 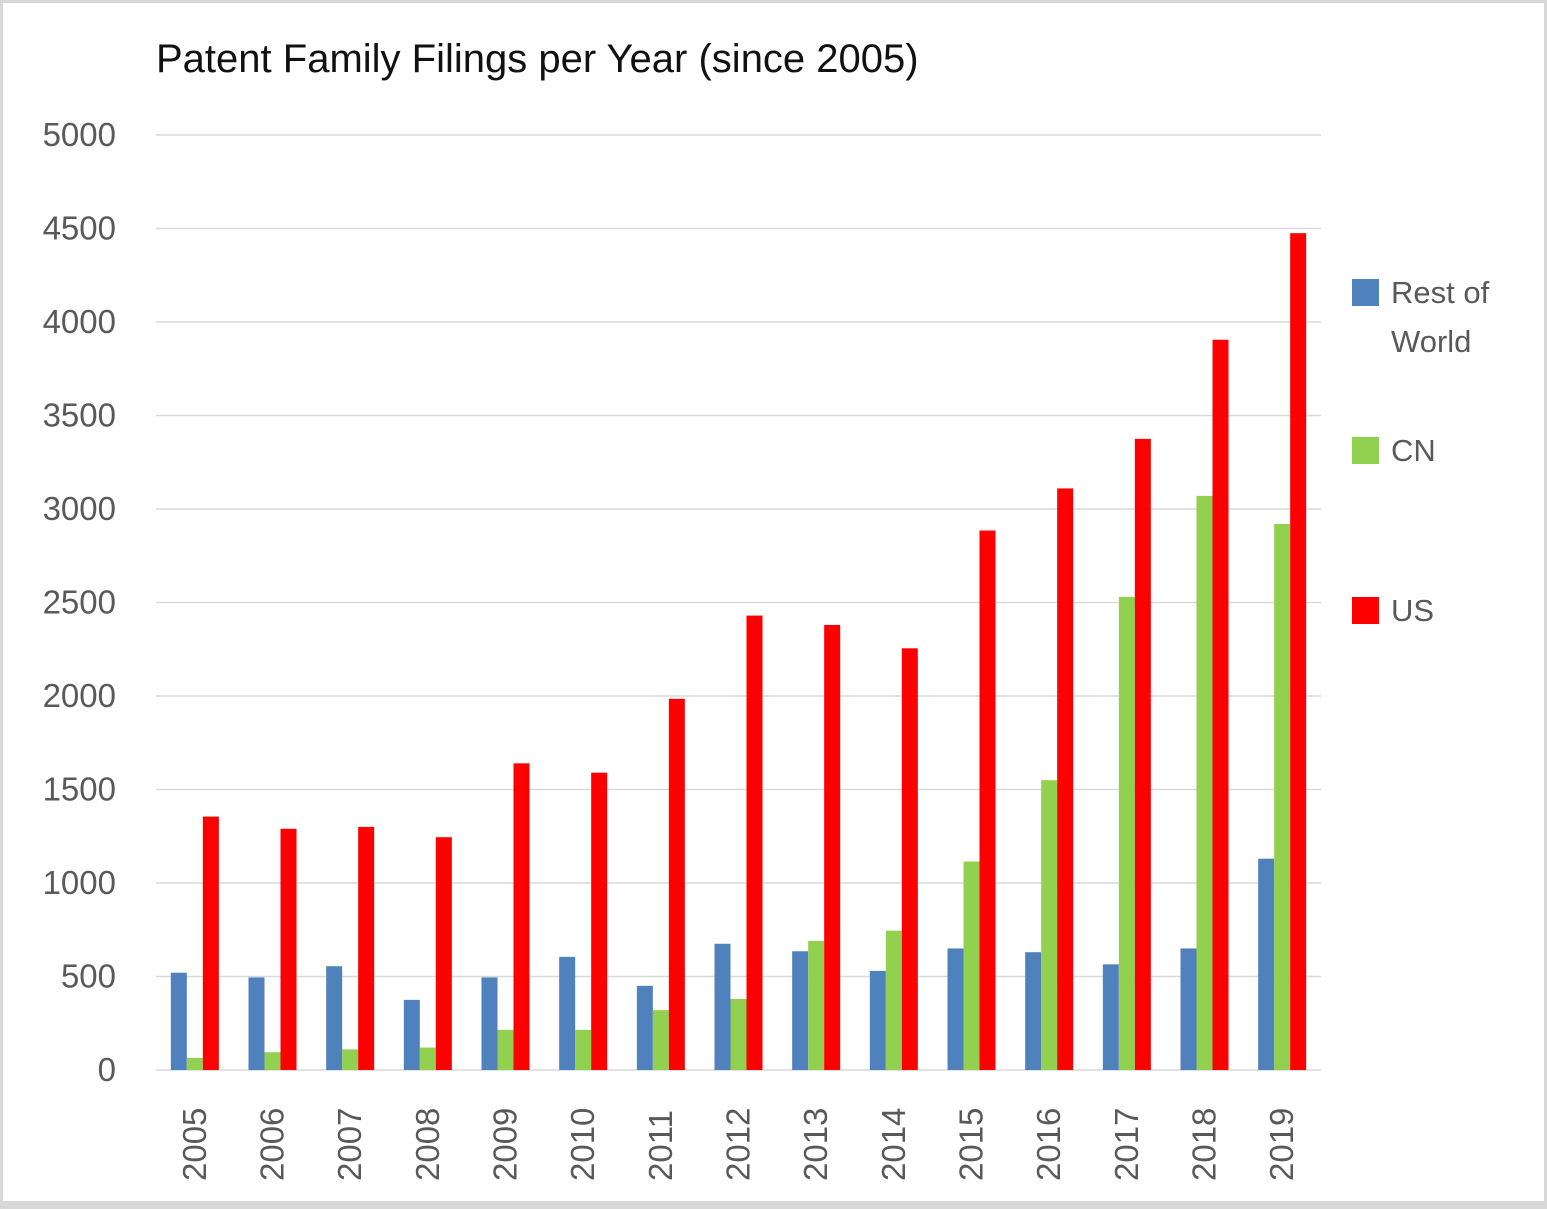 What do you see at coordinates (505, 1144) in the screenshot?
I see `x-tick-label: 2009` at bounding box center [505, 1144].